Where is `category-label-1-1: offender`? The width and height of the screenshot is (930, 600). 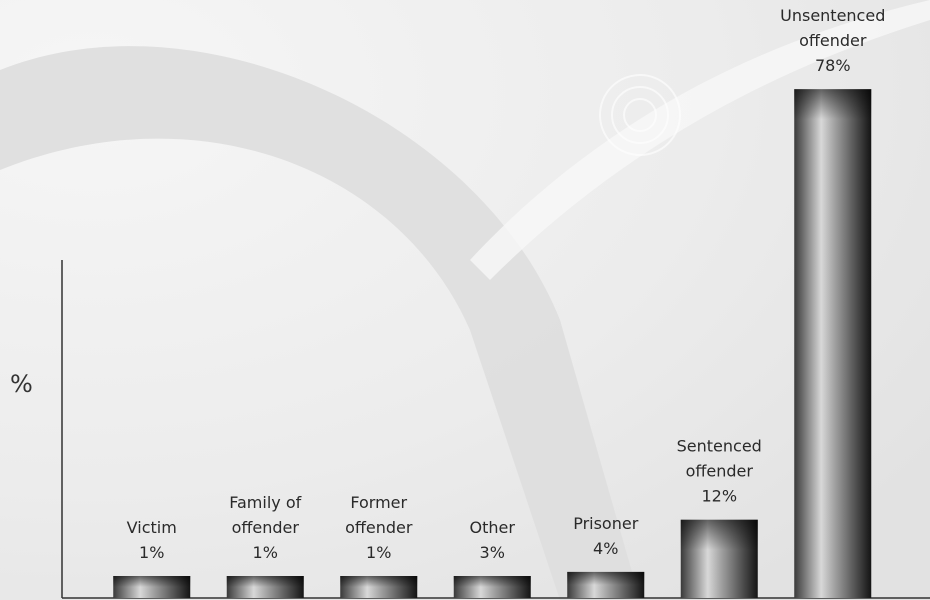
category-label-1-1: offender is located at coordinates (266, 527).